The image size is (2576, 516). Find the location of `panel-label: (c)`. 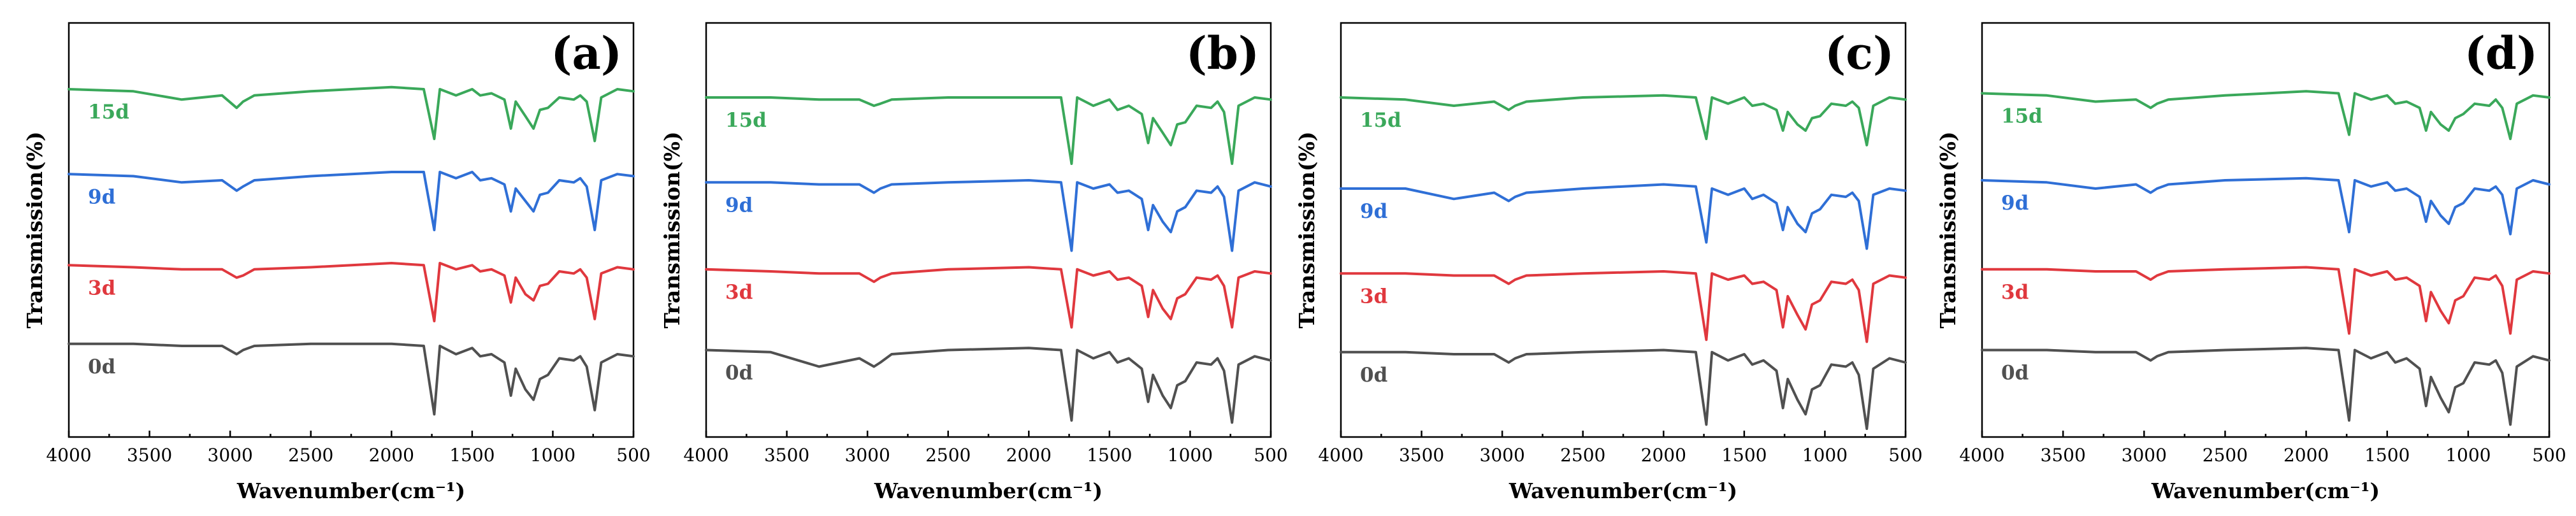

panel-label: (c) is located at coordinates (1859, 53).